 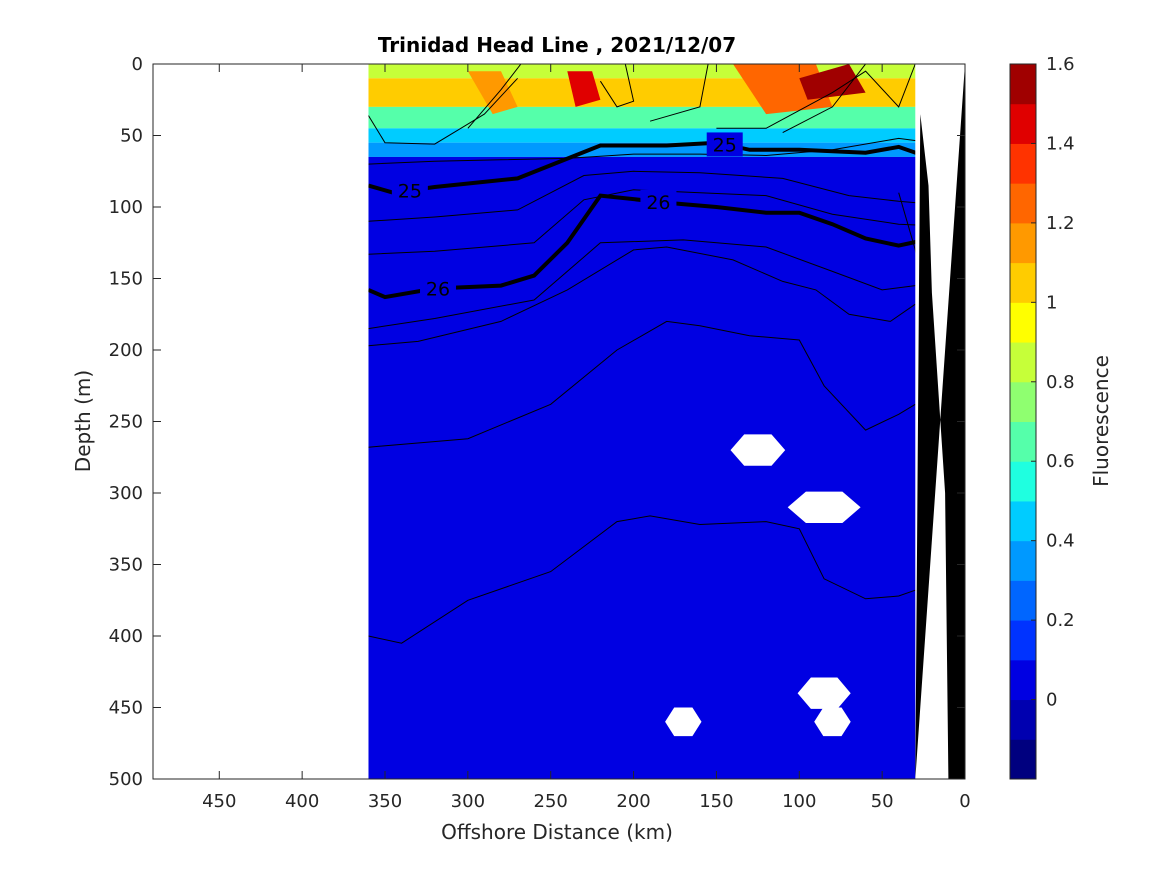 I want to click on x-tick-label: 450, so click(x=219, y=801).